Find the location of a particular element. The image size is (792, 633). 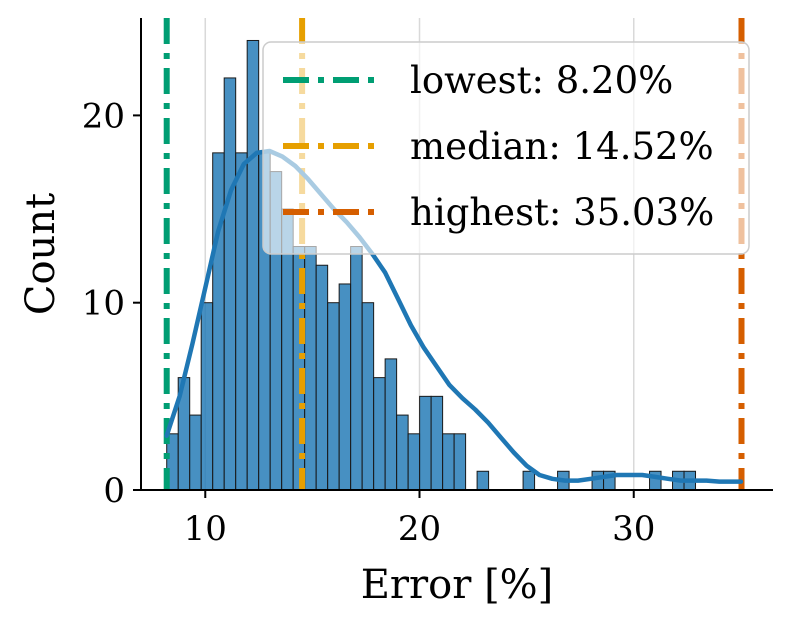

y-ticks: 0 10 20 is located at coordinates (111, 303).